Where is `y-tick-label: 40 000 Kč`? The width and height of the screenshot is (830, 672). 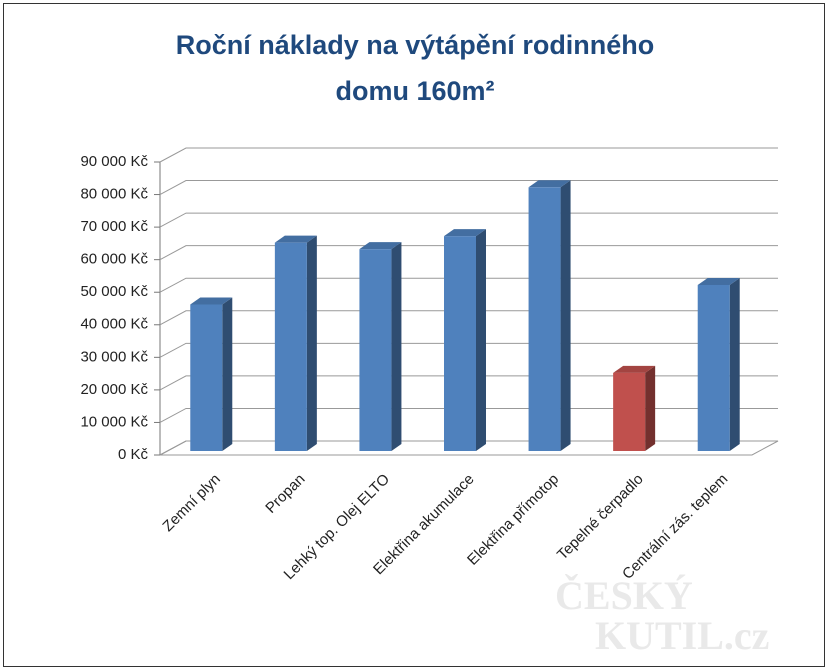
y-tick-label: 40 000 Kč is located at coordinates (114, 324).